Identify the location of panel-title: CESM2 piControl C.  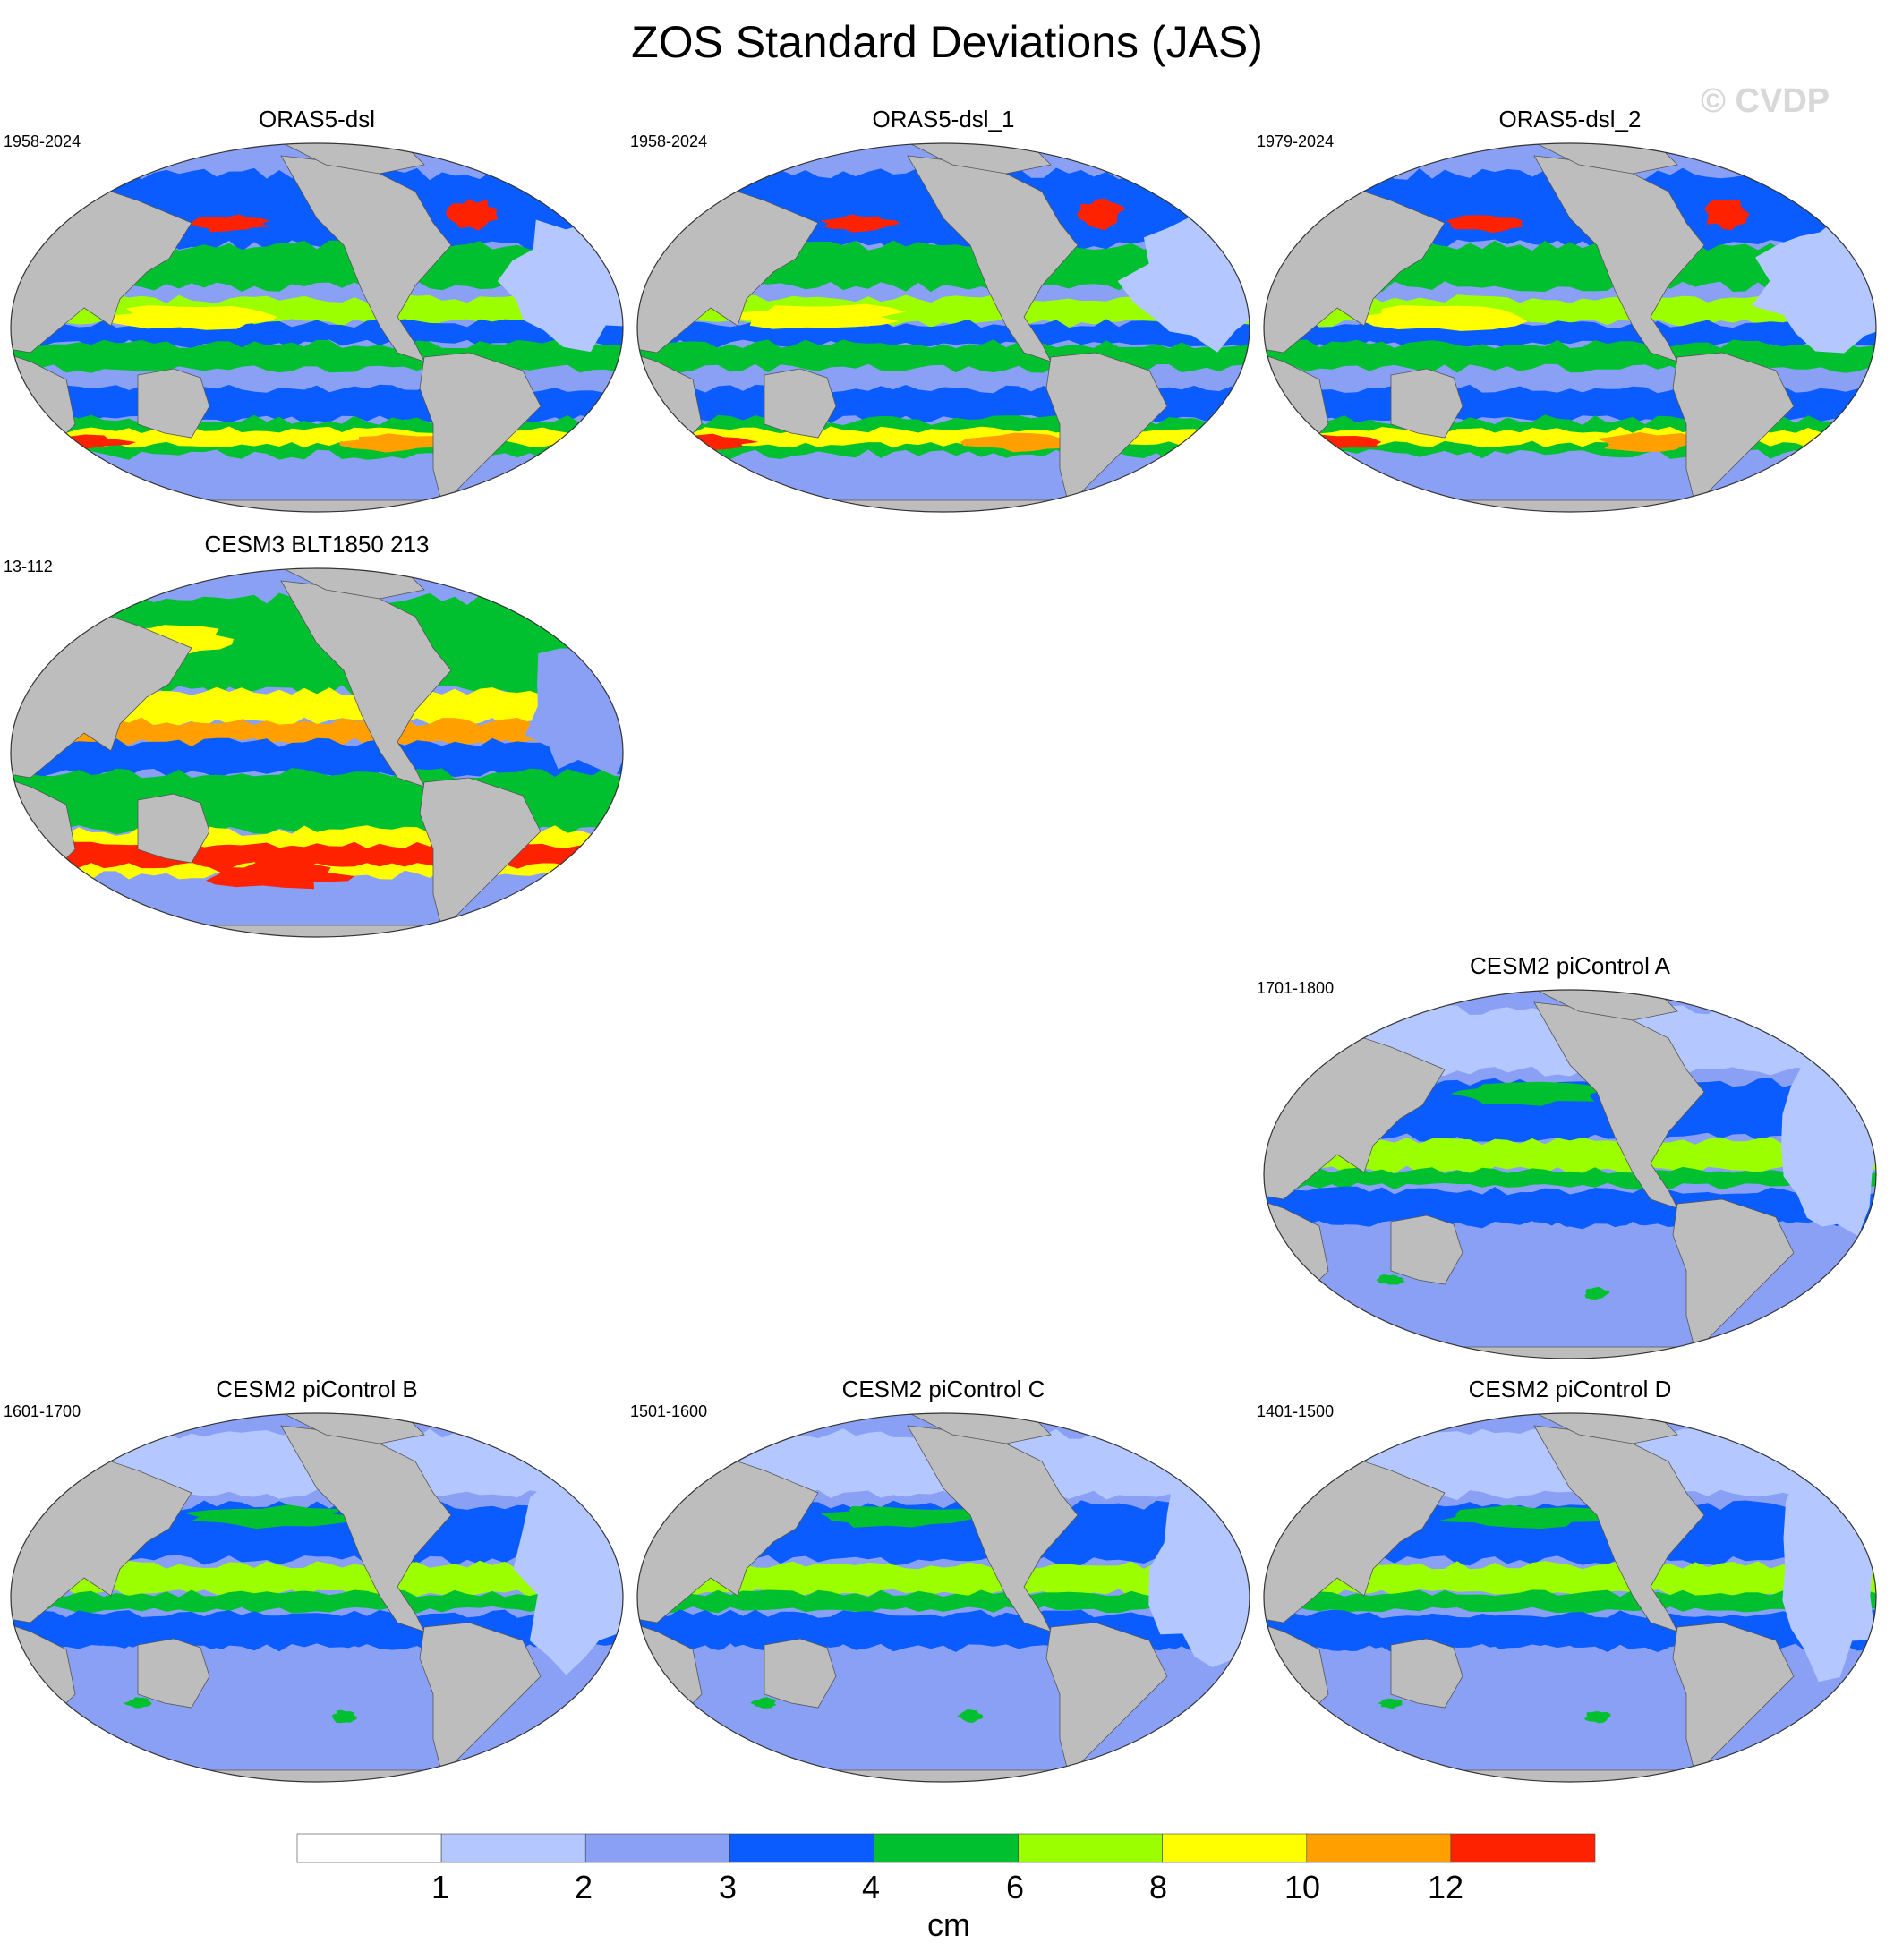
(943, 1389).